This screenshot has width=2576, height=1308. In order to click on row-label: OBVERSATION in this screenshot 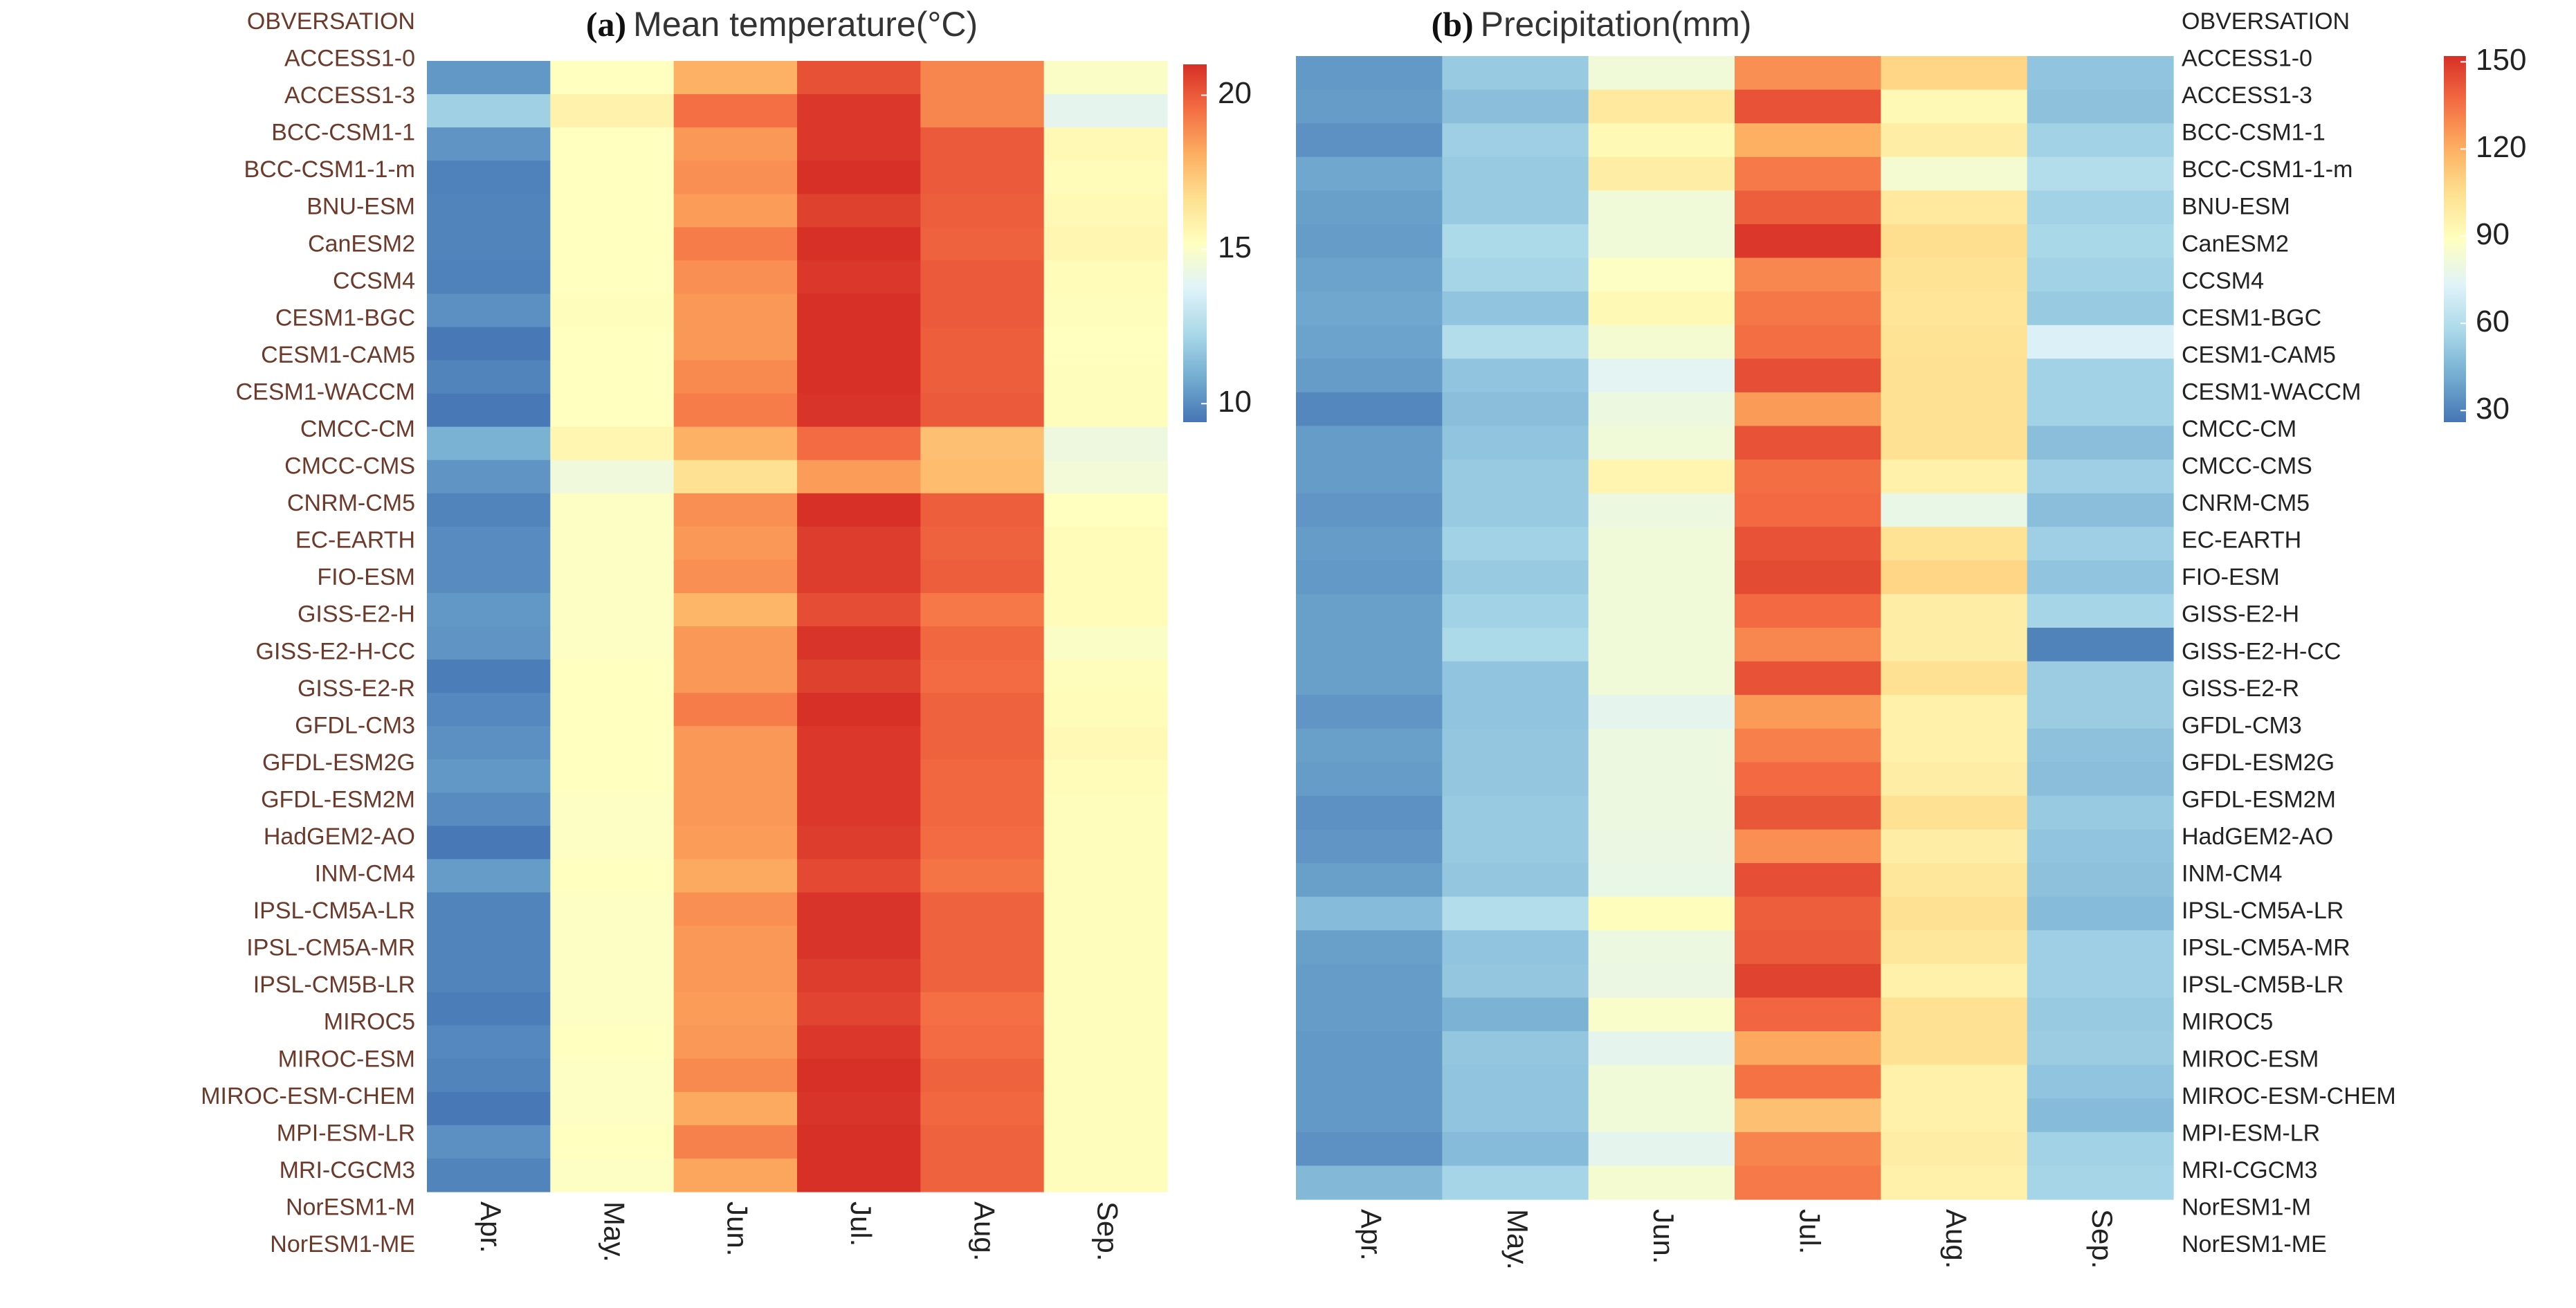, I will do `click(2266, 21)`.